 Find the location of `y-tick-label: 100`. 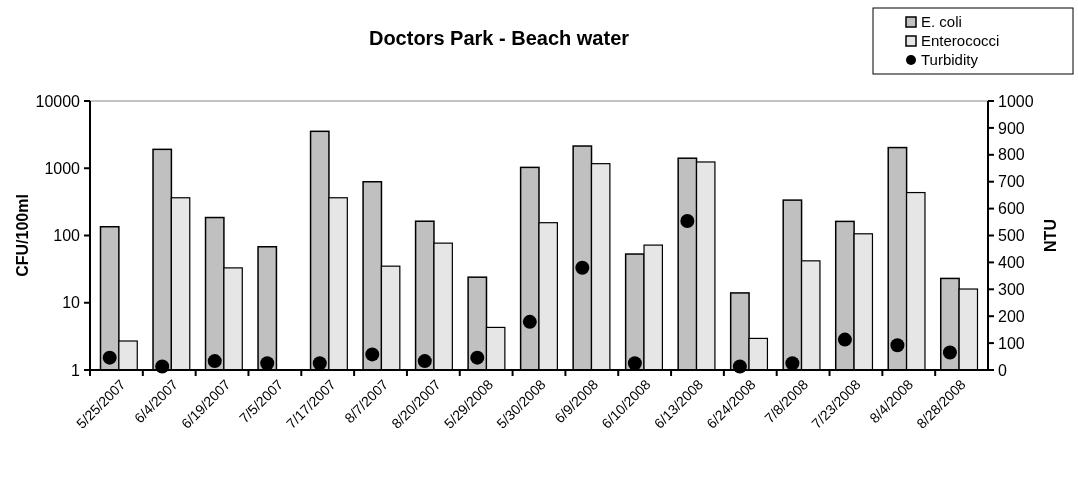

y-tick-label: 100 is located at coordinates (67, 236).